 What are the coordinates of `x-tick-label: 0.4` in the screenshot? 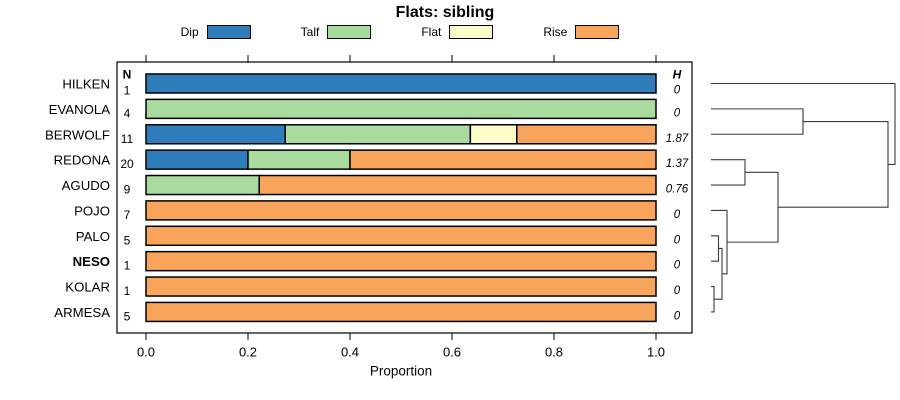 It's located at (350, 352).